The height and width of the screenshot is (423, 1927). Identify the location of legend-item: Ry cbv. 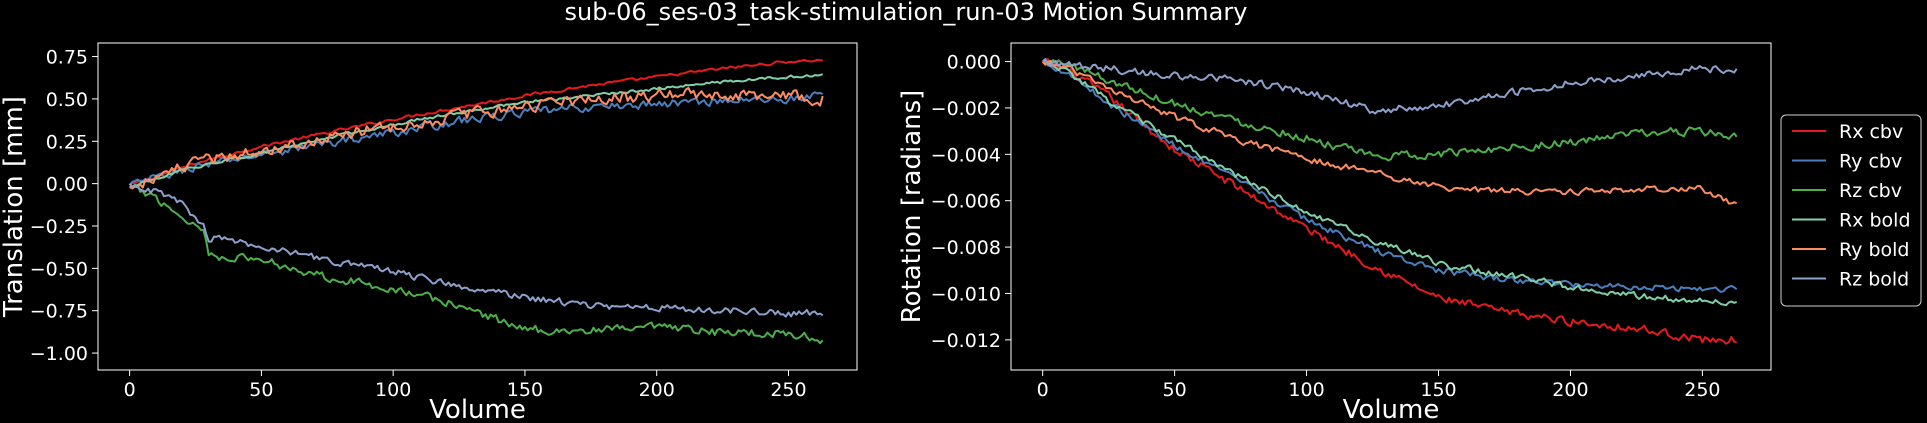
(1847, 162).